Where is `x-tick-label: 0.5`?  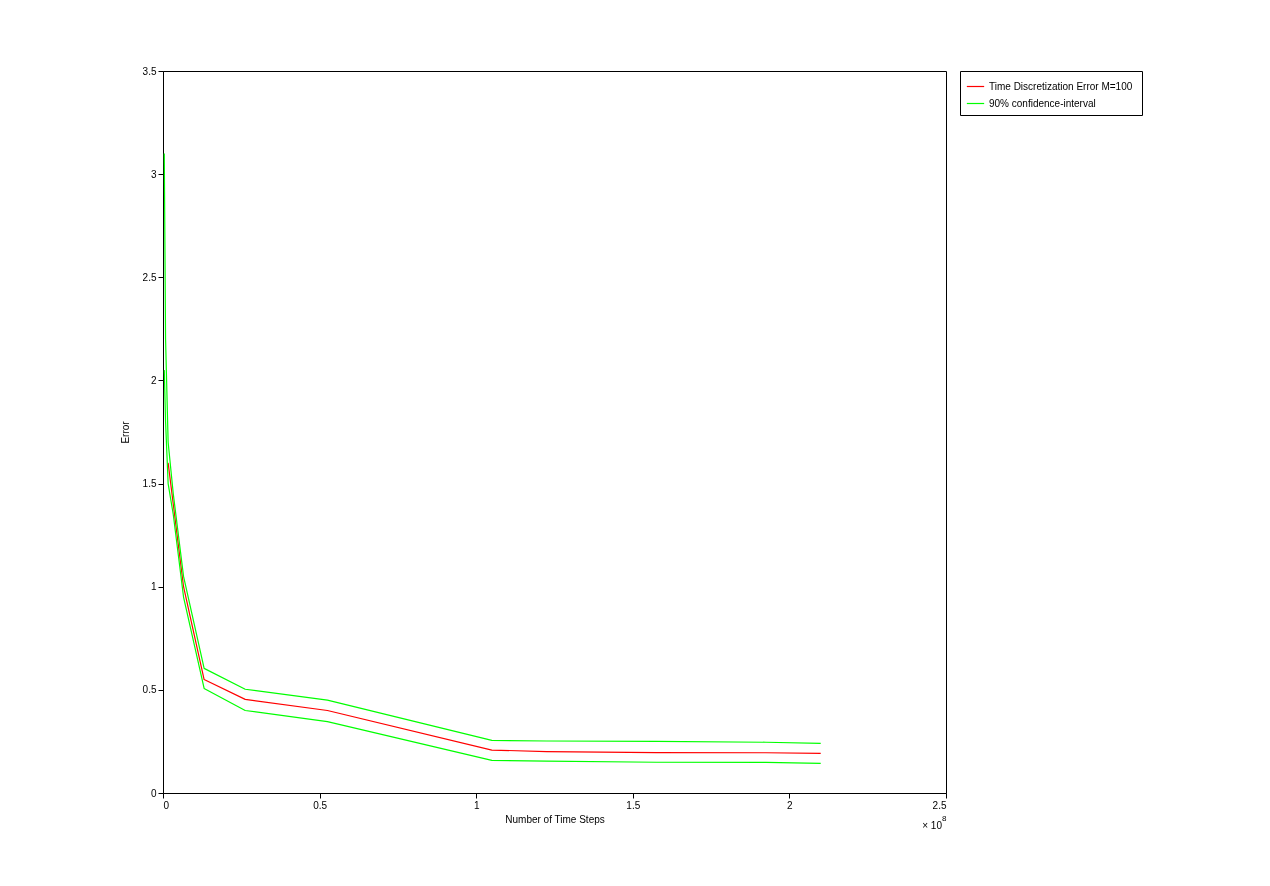
x-tick-label: 0.5 is located at coordinates (320, 805).